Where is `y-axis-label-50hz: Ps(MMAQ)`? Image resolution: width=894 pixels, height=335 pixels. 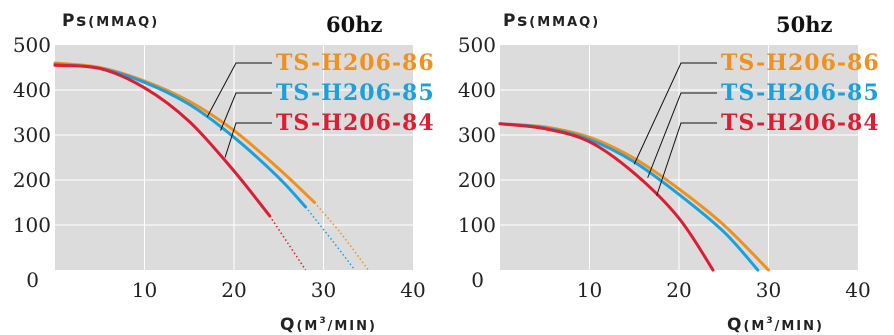
y-axis-label-50hz: Ps(MMAQ) is located at coordinates (551, 21).